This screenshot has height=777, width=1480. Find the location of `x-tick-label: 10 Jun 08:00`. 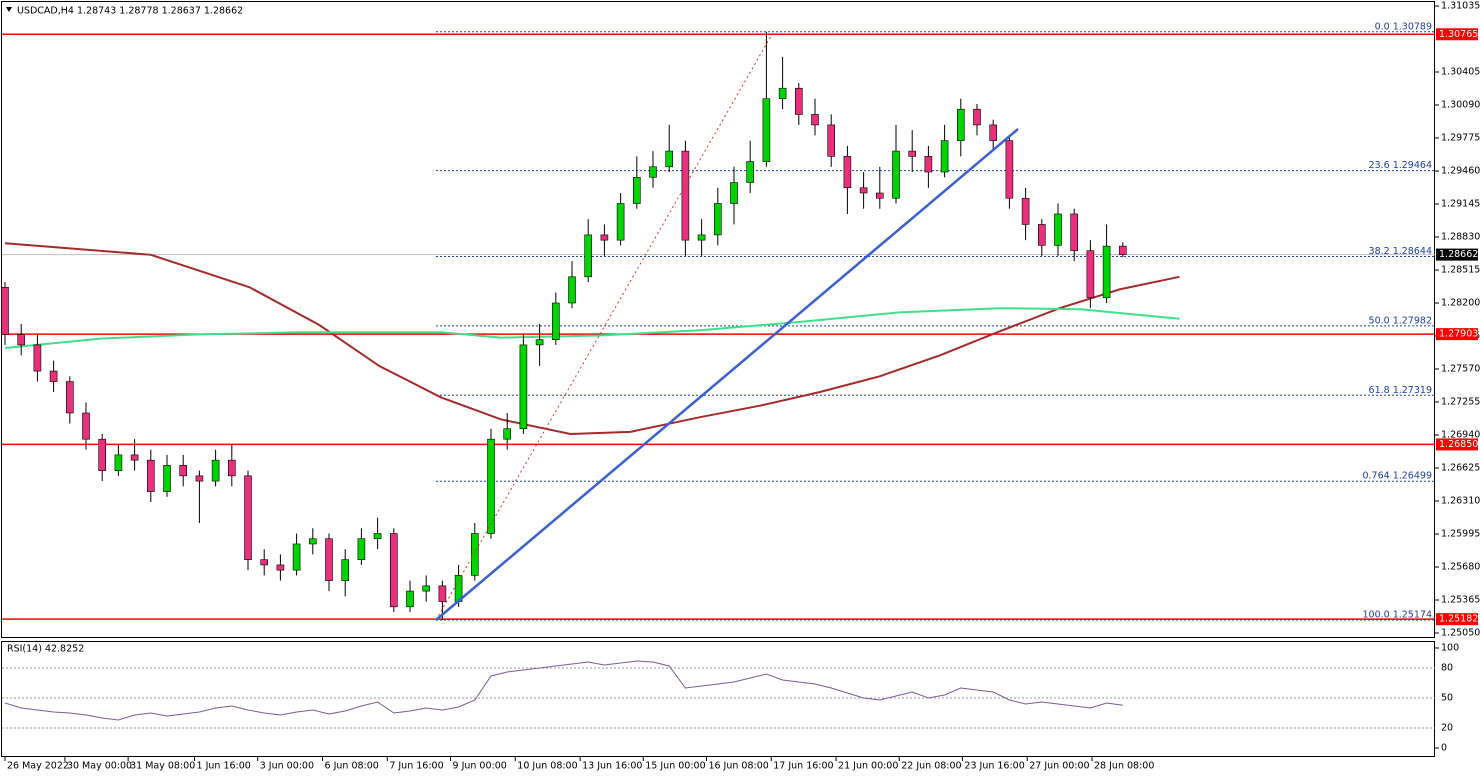

x-tick-label: 10 Jun 08:00 is located at coordinates (547, 766).